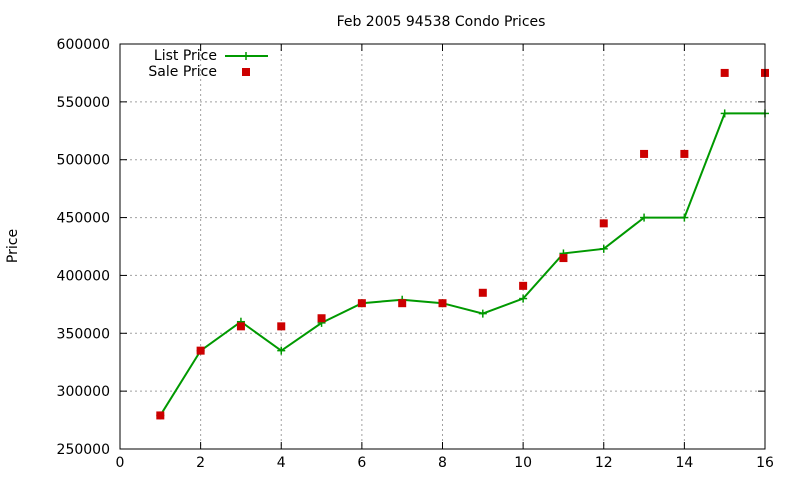 This screenshot has width=800, height=480. Describe the element at coordinates (83, 276) in the screenshot. I see `y-tick-label: 400000` at that location.